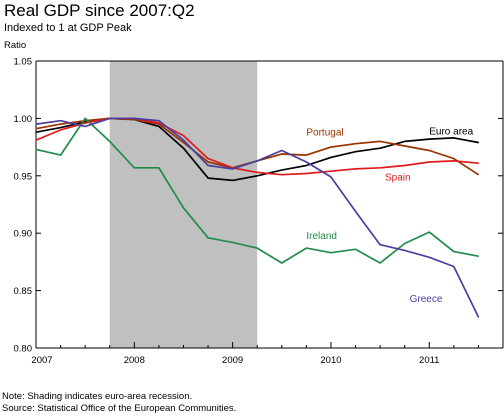 The width and height of the screenshot is (504, 419). What do you see at coordinates (134, 360) in the screenshot?
I see `x-tick-label: 2008` at bounding box center [134, 360].